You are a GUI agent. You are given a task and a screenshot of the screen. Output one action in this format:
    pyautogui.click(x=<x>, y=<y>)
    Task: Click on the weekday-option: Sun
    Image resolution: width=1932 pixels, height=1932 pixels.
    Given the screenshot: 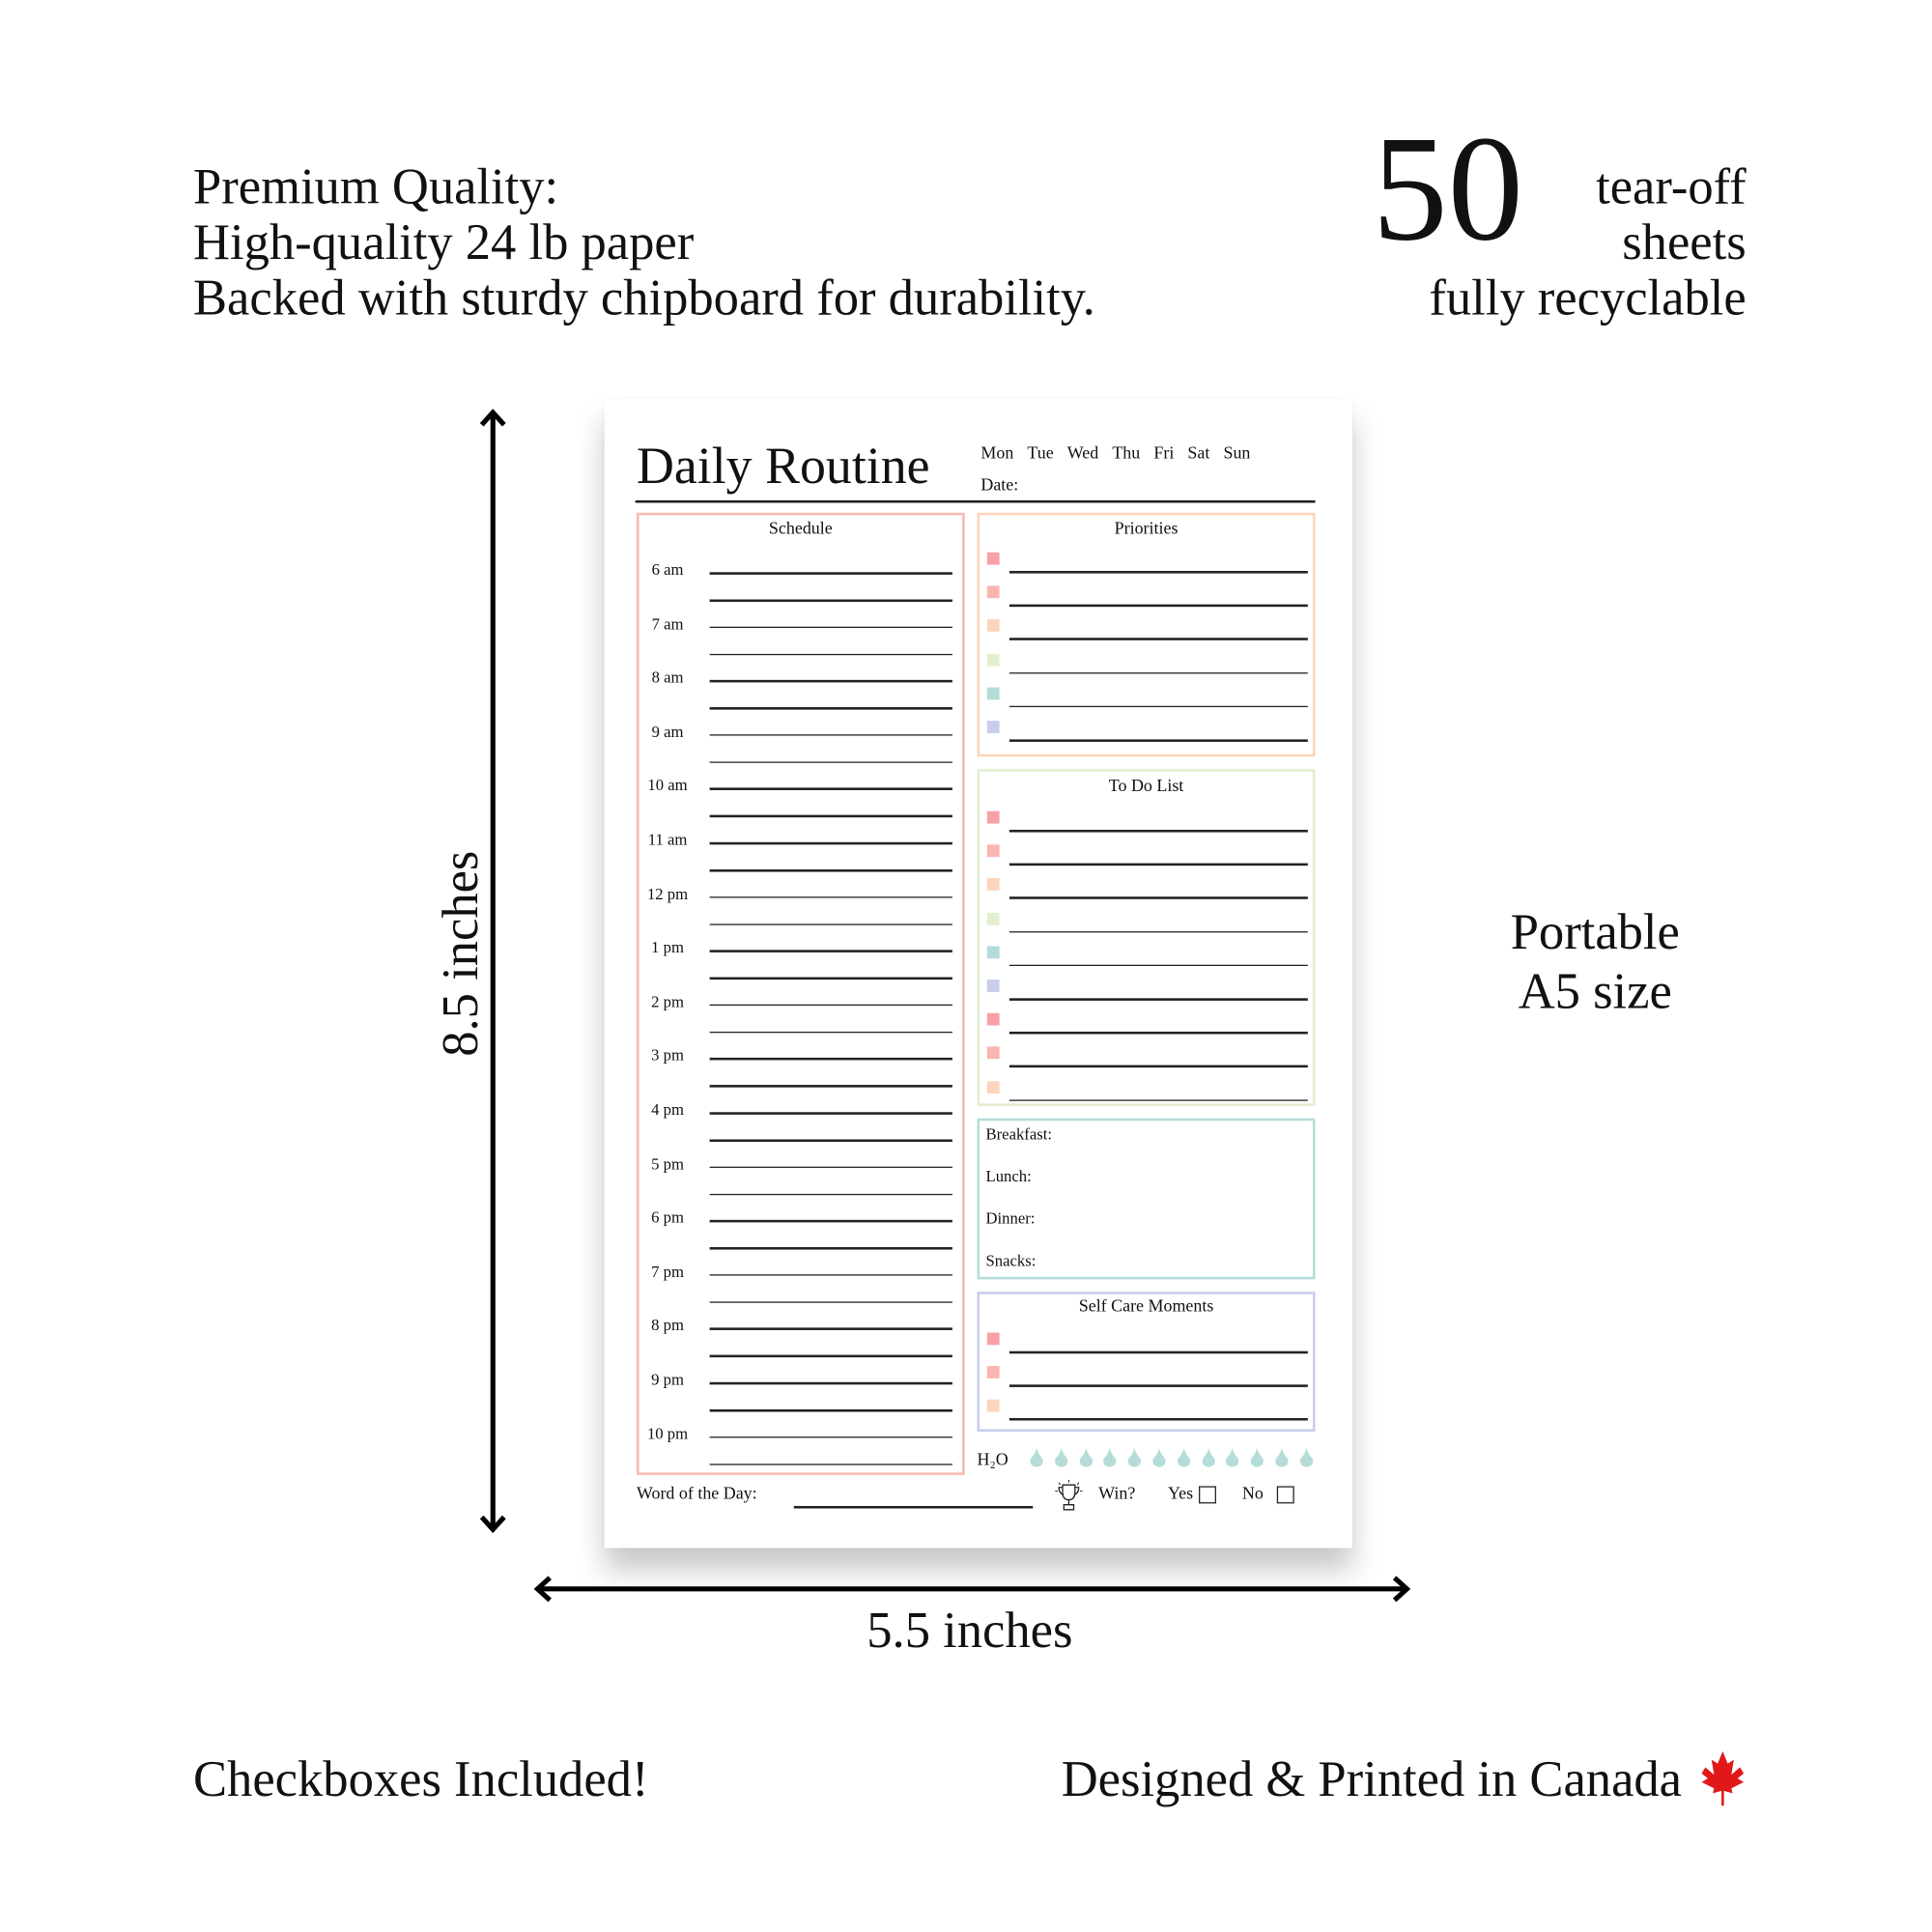 What is the action you would take?
    pyautogui.click(x=1237, y=454)
    